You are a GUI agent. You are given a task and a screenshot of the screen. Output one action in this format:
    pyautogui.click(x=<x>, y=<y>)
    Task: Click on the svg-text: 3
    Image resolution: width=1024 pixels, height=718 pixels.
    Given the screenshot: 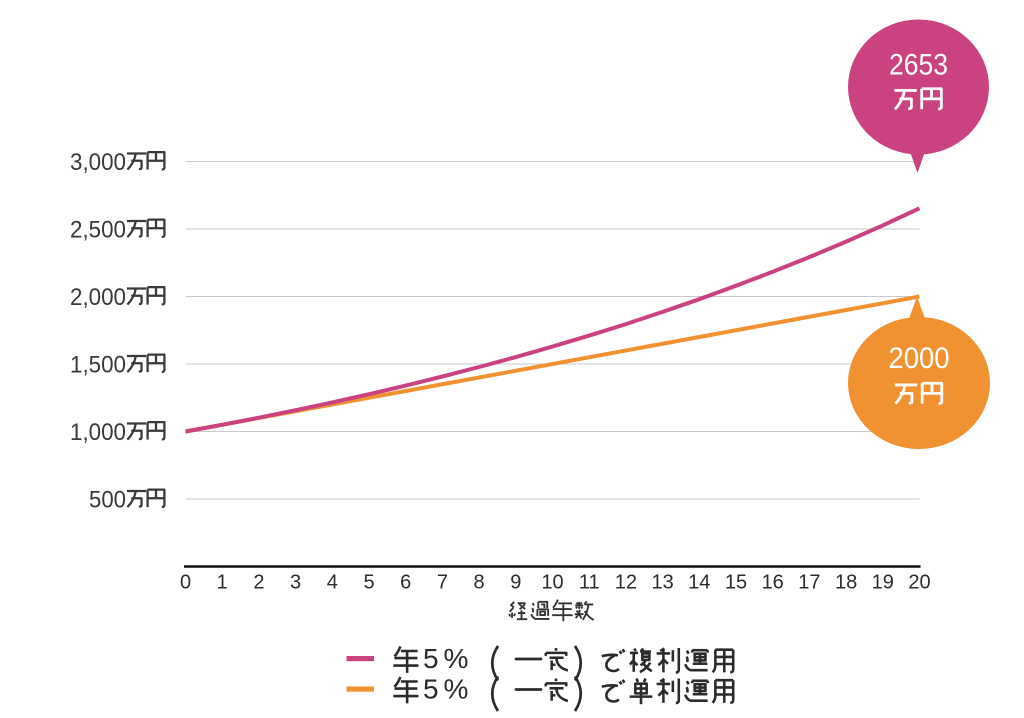 What is the action you would take?
    pyautogui.click(x=295, y=583)
    